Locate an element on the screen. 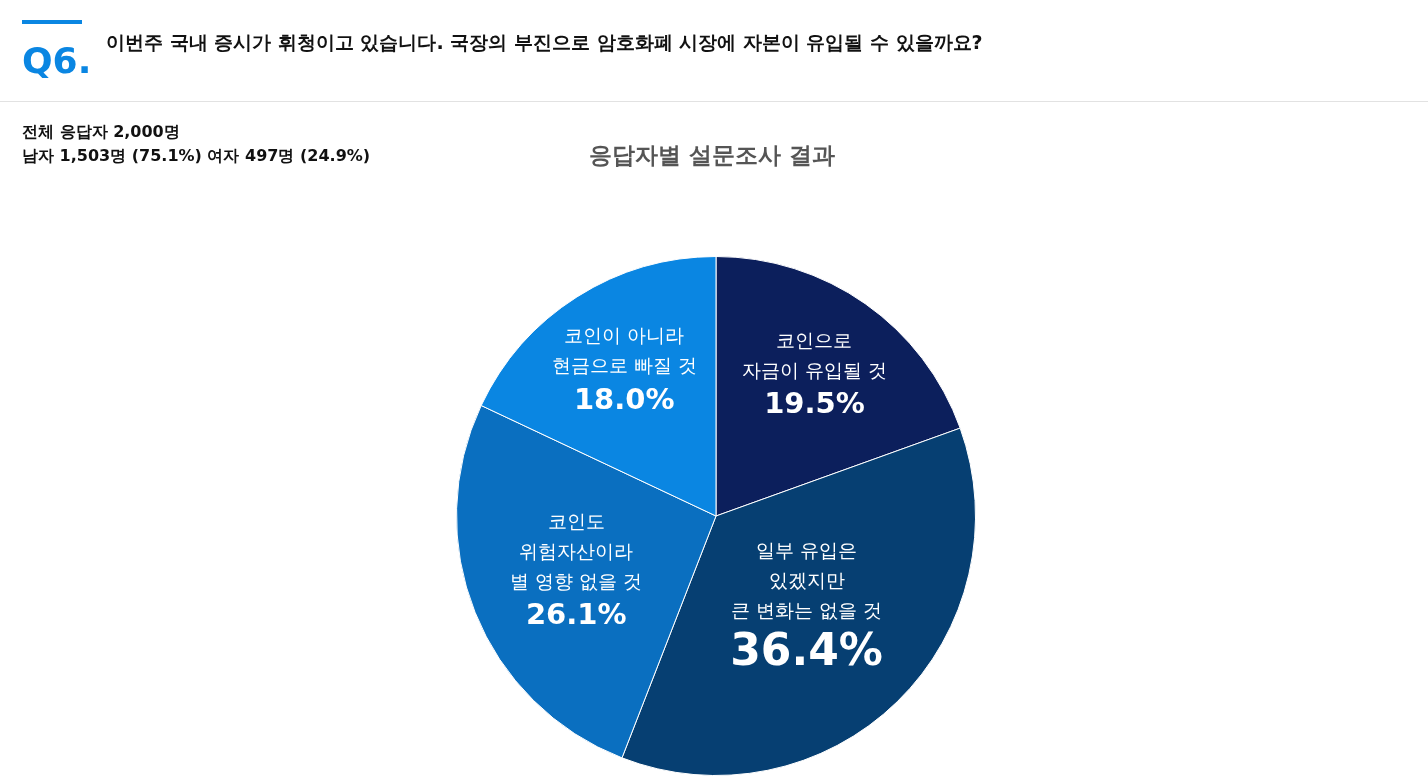 The height and width of the screenshot is (781, 1428). data-label: 26.1% is located at coordinates (576, 614).